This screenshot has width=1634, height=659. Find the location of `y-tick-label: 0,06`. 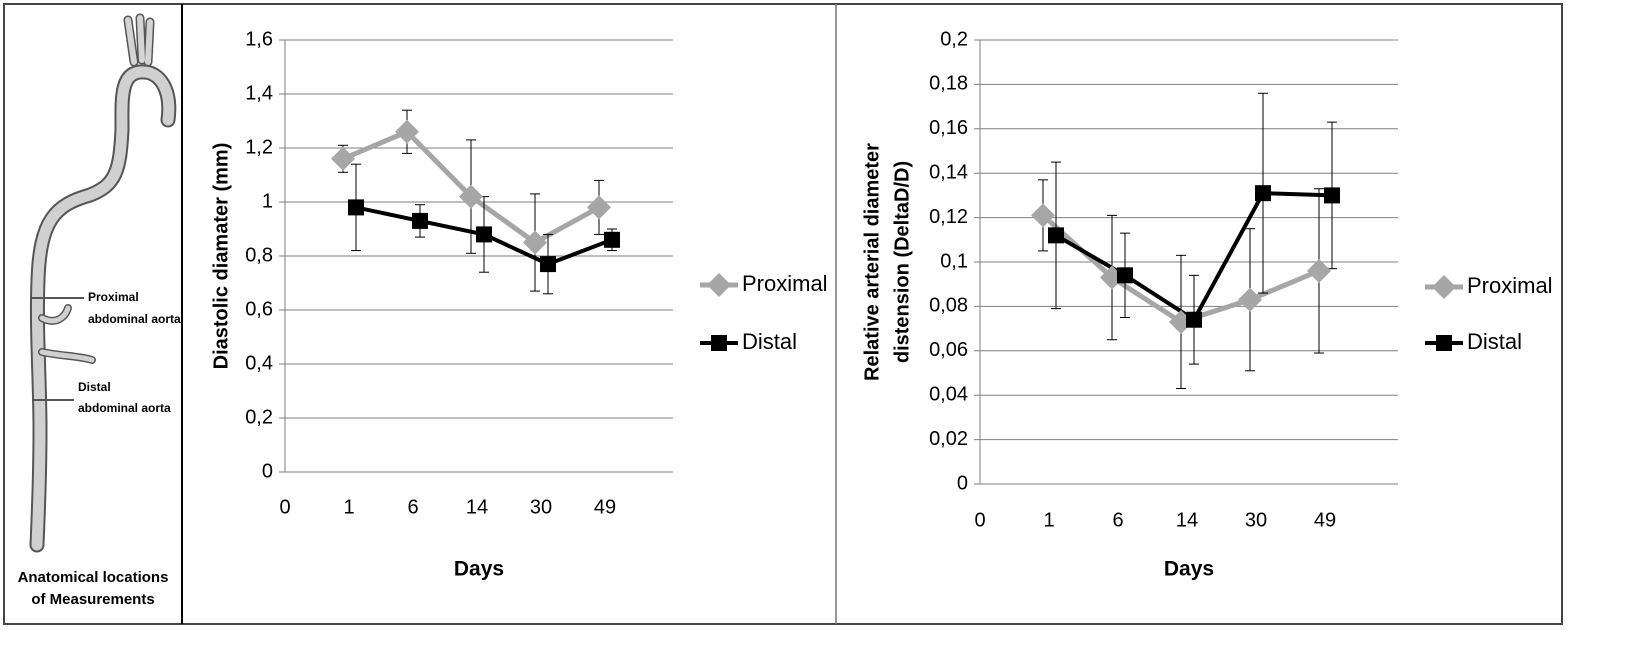

y-tick-label: 0,06 is located at coordinates (948, 350).